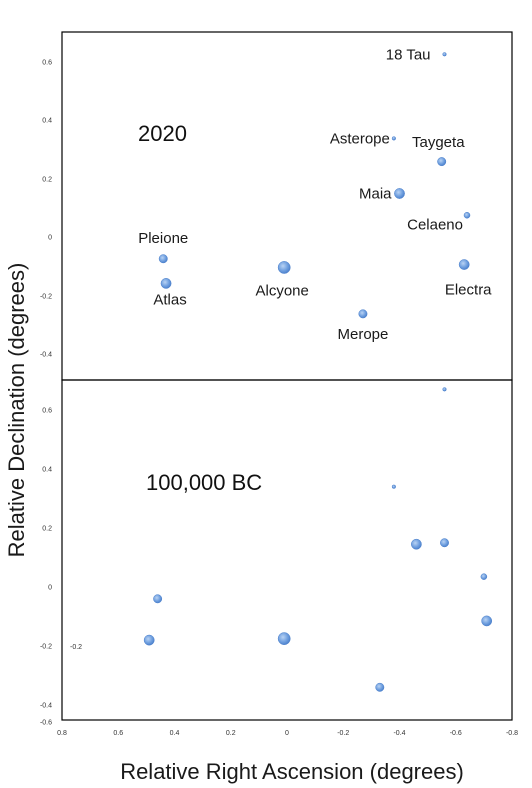 The image size is (532, 788). I want to click on star-label: Atlas, so click(169, 299).